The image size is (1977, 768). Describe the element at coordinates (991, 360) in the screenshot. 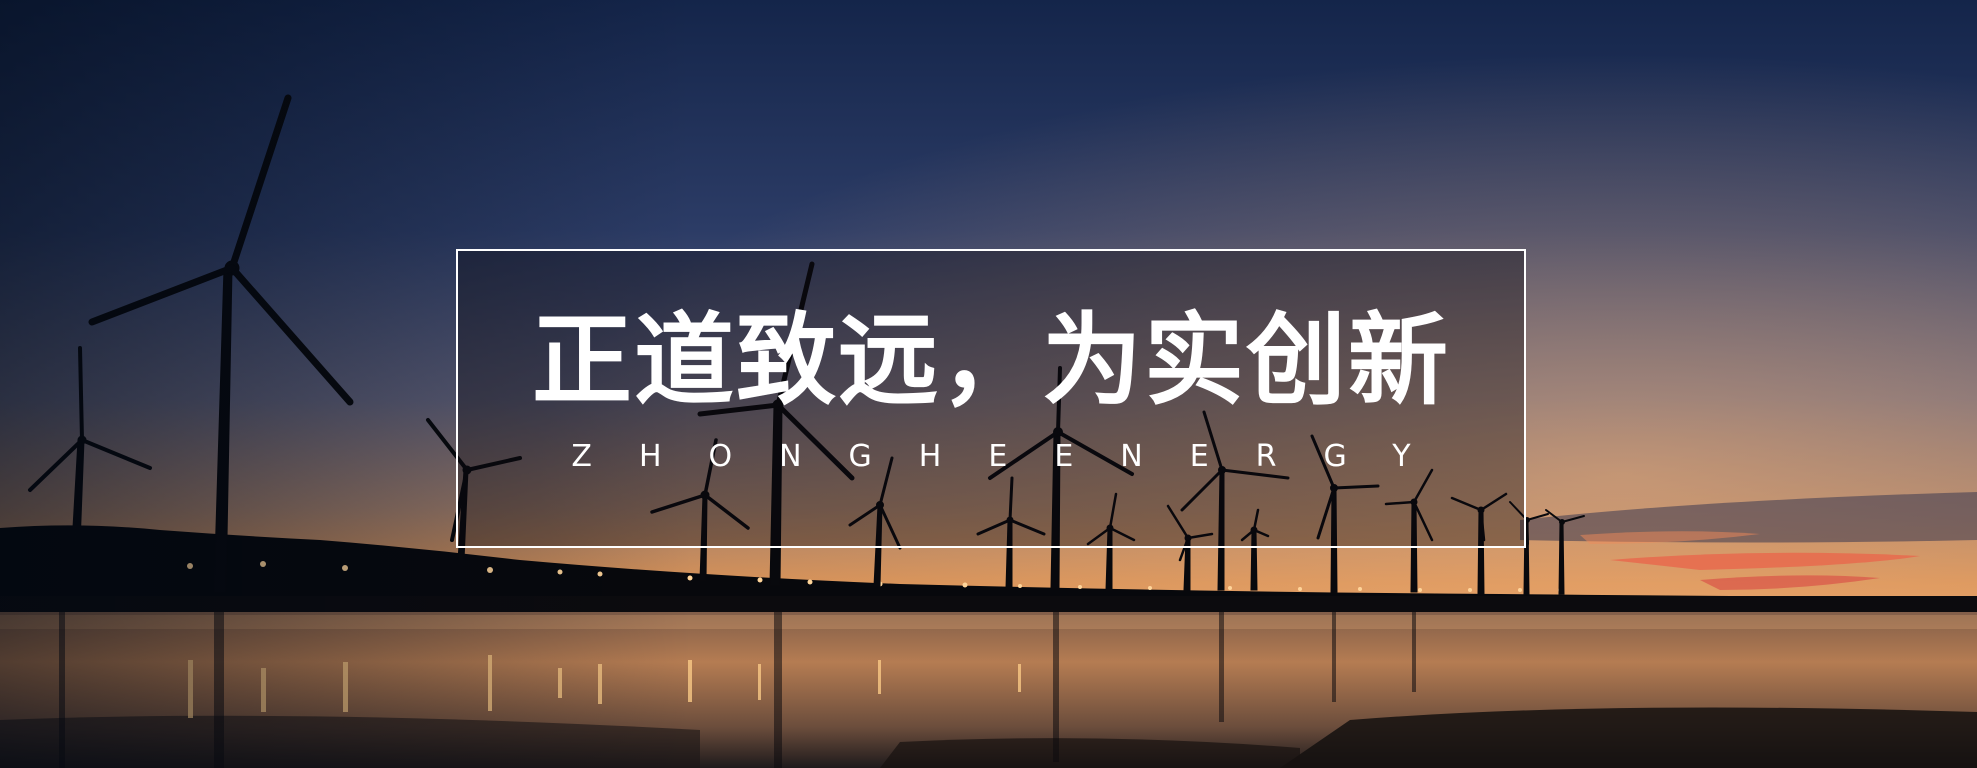

I see `banner-headline: 正道致远，为实创新` at that location.